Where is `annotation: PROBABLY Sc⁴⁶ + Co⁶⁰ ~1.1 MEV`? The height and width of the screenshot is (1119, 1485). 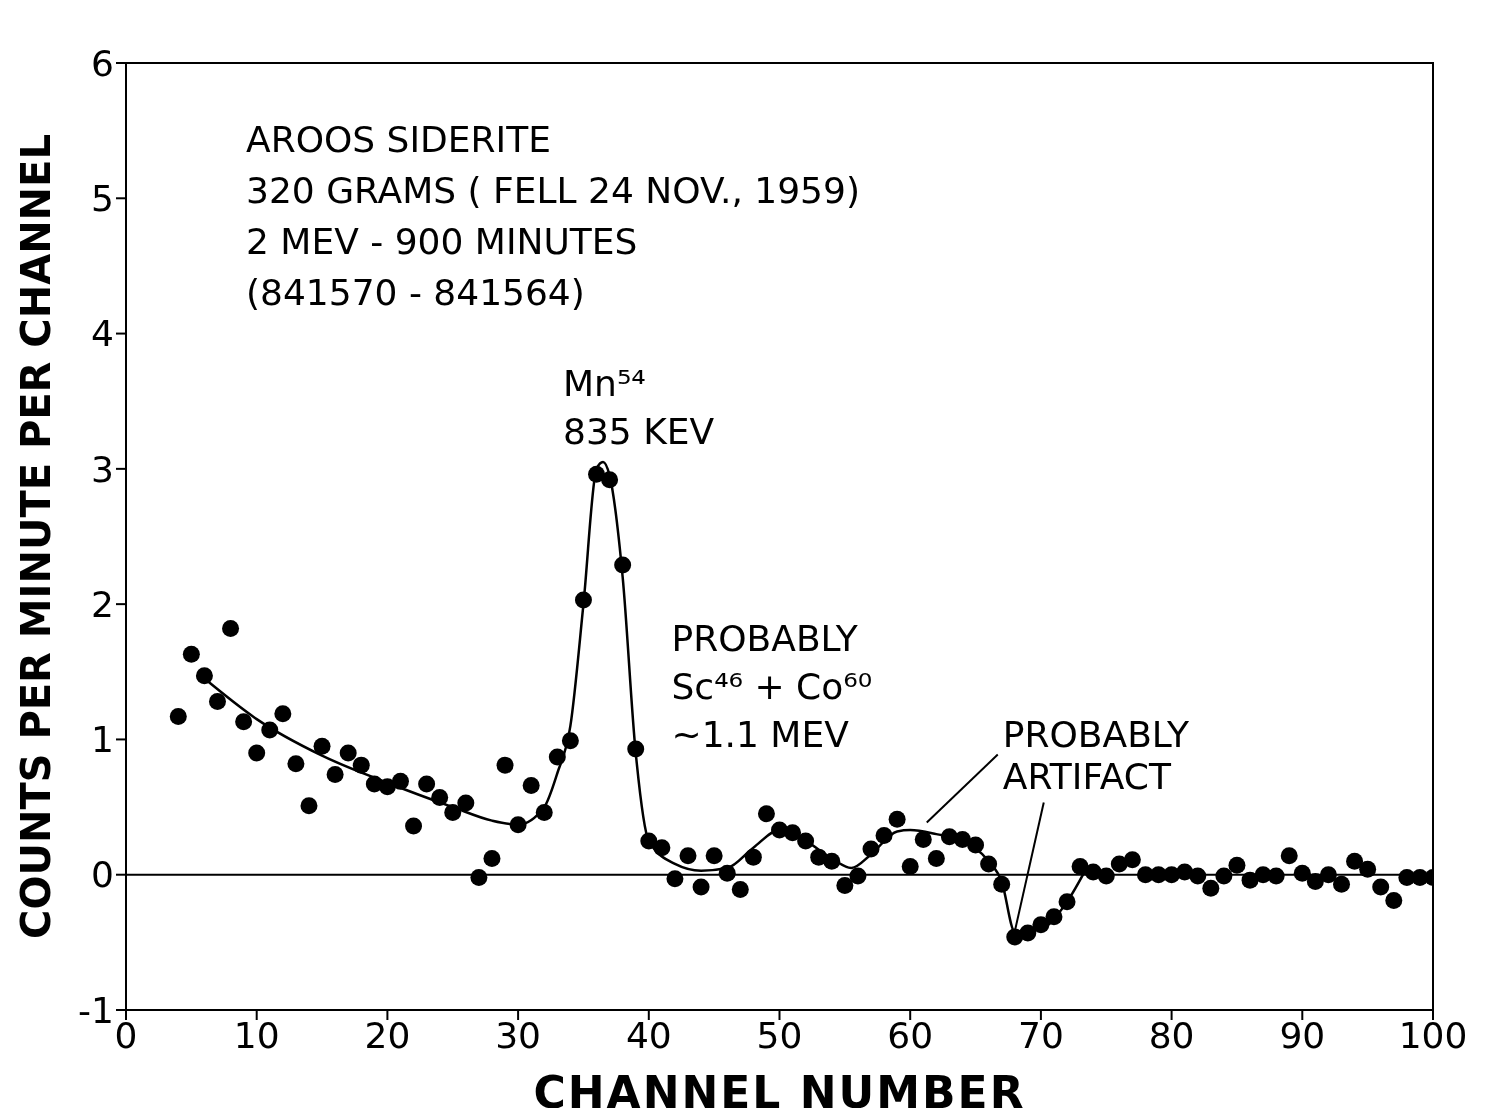 annotation: PROBABLY Sc⁴⁶ + Co⁶⁰ ~1.1 MEV is located at coordinates (772, 687).